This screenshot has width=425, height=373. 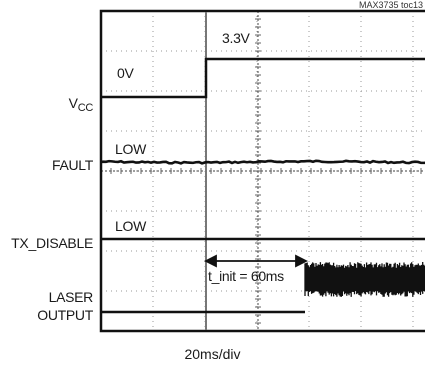 What do you see at coordinates (71, 297) in the screenshot?
I see `channel-label-laser-line1: LASER` at bounding box center [71, 297].